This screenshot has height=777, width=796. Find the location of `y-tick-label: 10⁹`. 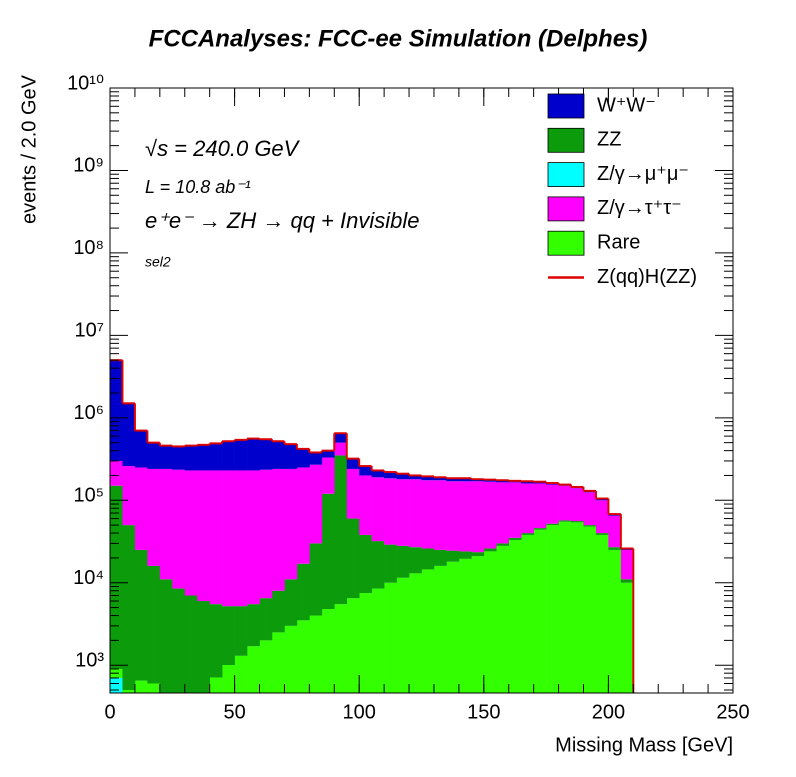

y-tick-label: 10⁹ is located at coordinates (88, 166).